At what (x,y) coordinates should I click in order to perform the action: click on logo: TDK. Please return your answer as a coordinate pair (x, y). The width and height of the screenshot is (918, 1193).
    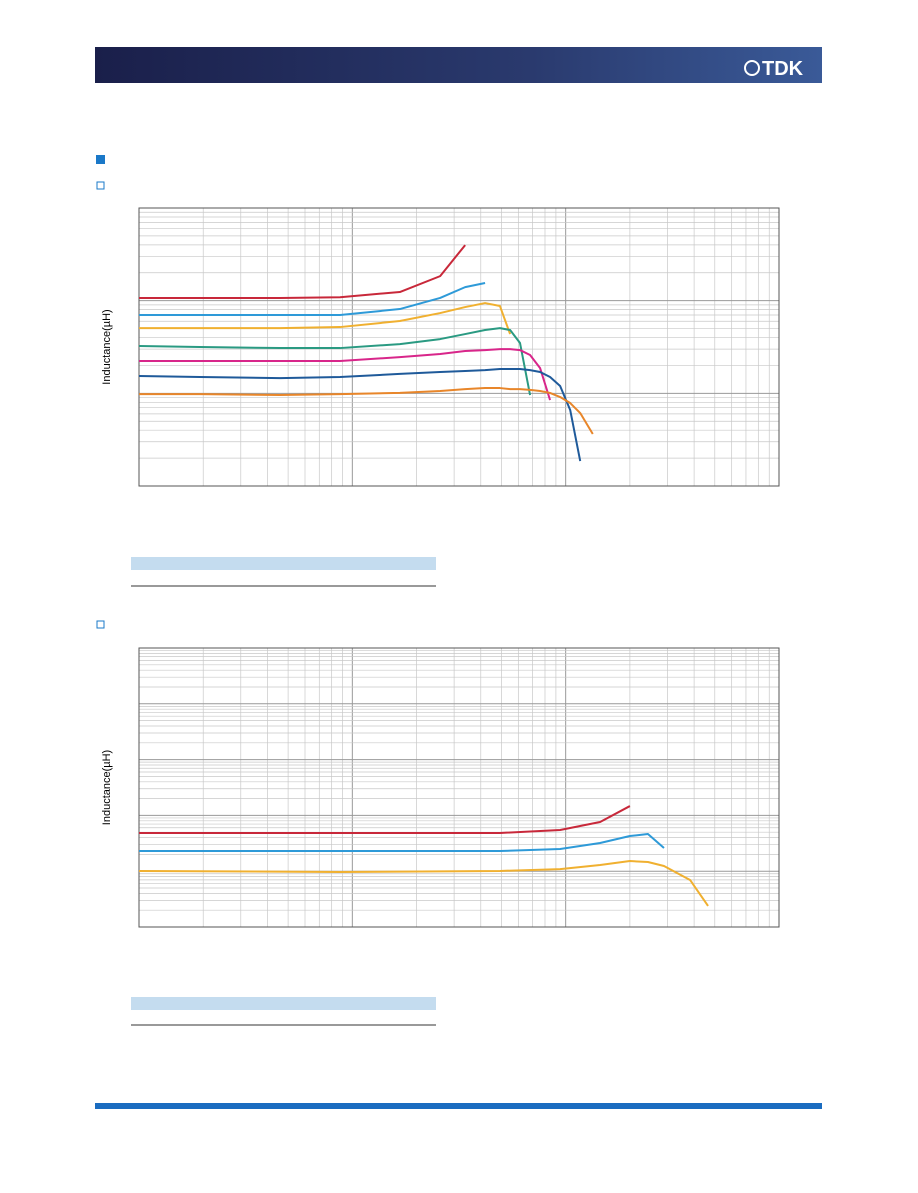
    Looking at the image, I should click on (783, 69).